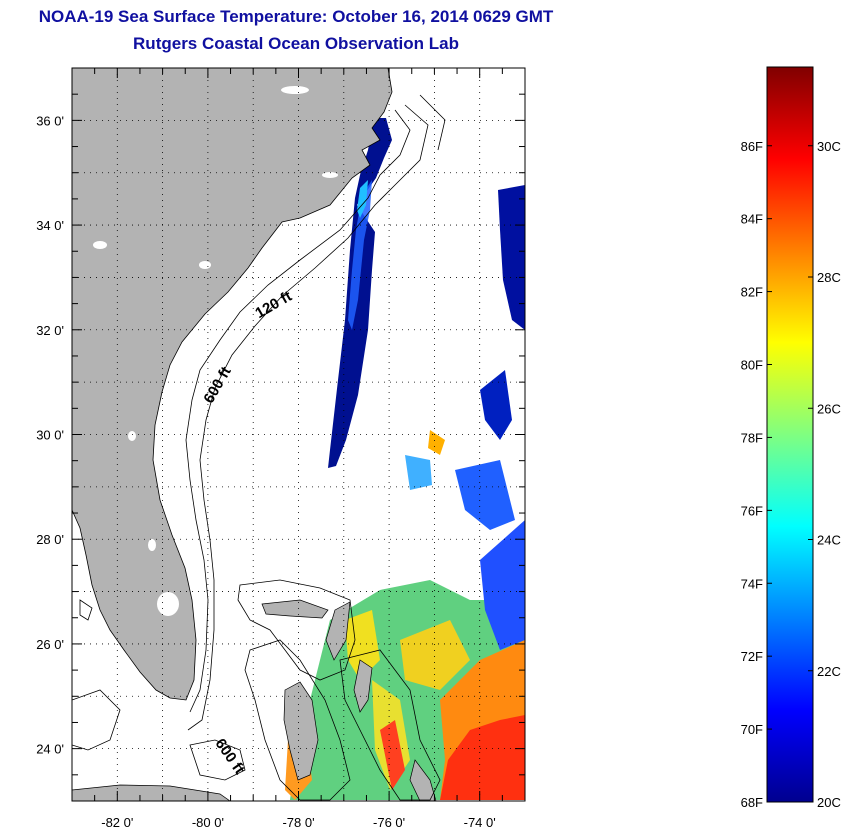 This screenshot has width=849, height=832. What do you see at coordinates (168, 604) in the screenshot?
I see `lake-okeechobee` at bounding box center [168, 604].